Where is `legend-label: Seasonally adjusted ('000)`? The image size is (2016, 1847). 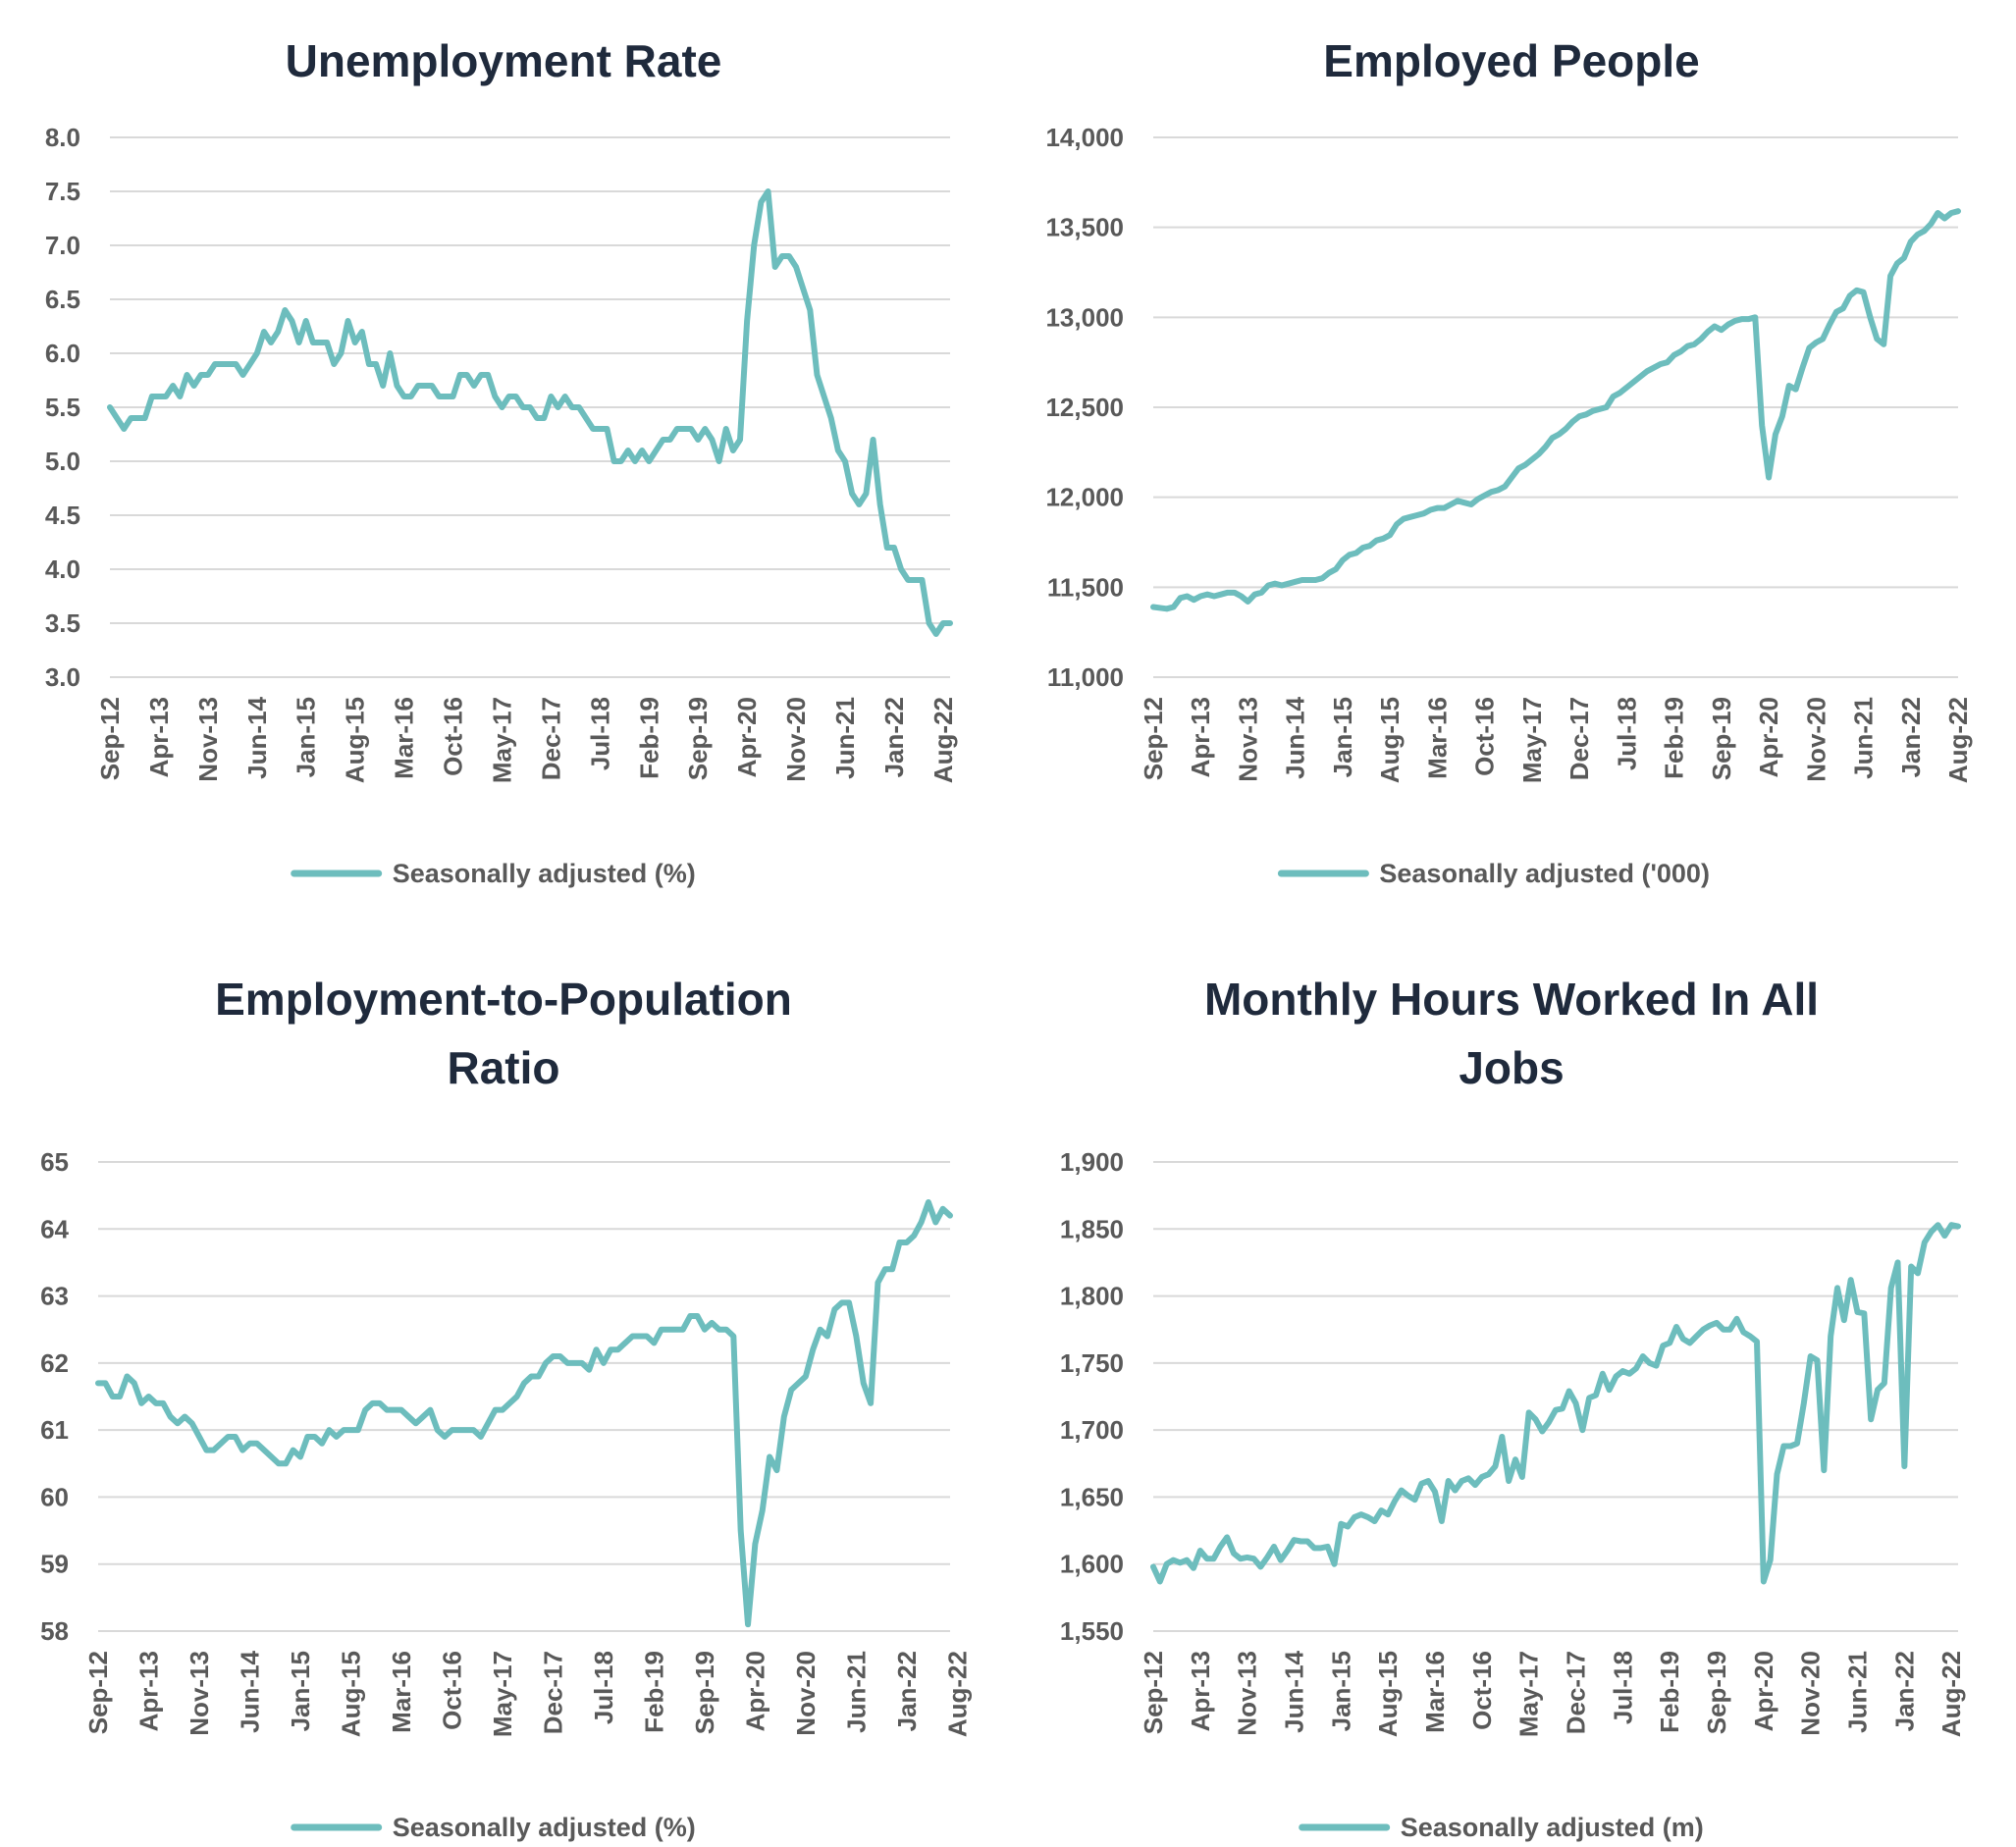
legend-label: Seasonally adjusted ('000) is located at coordinates (1544, 873).